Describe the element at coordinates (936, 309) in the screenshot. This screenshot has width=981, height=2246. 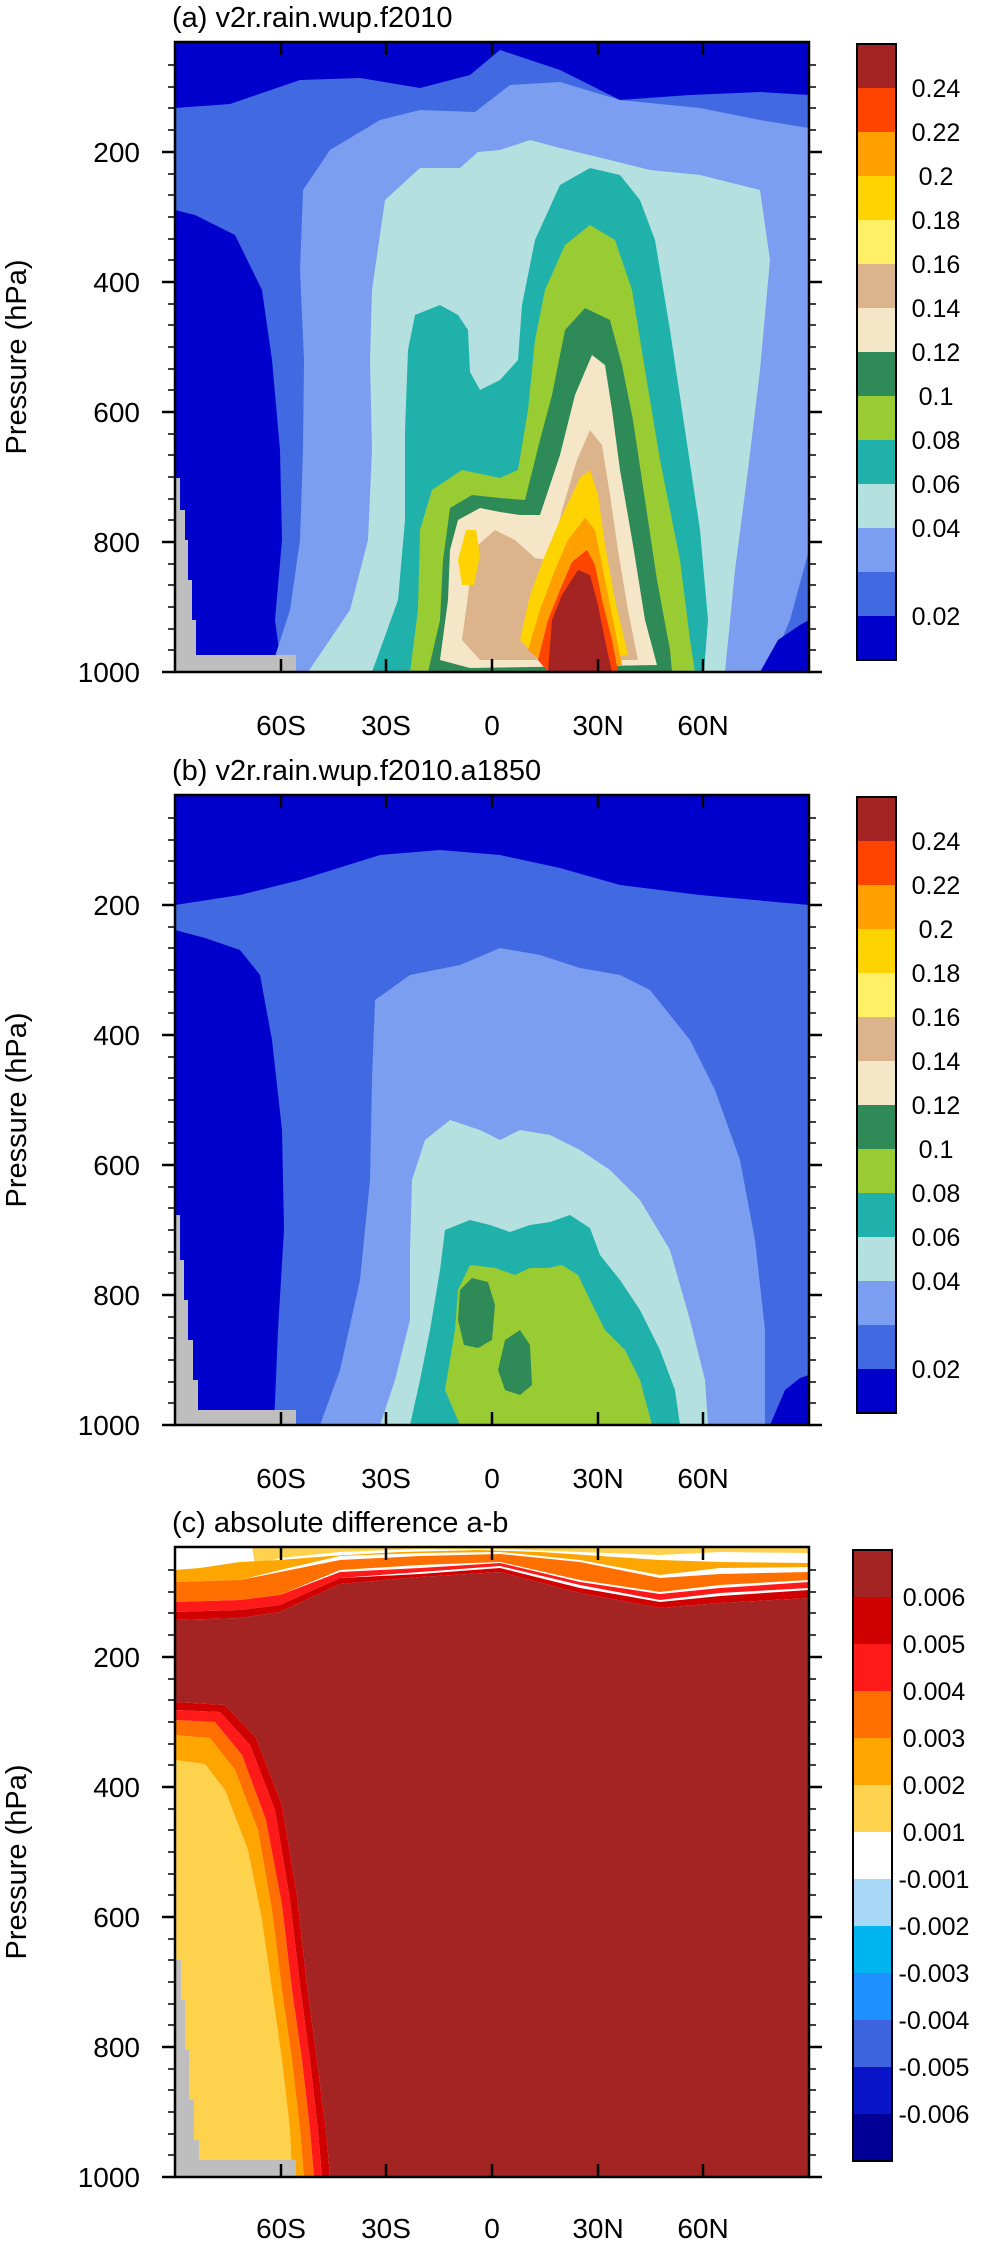
I see `colorbar-label: 0.14` at that location.